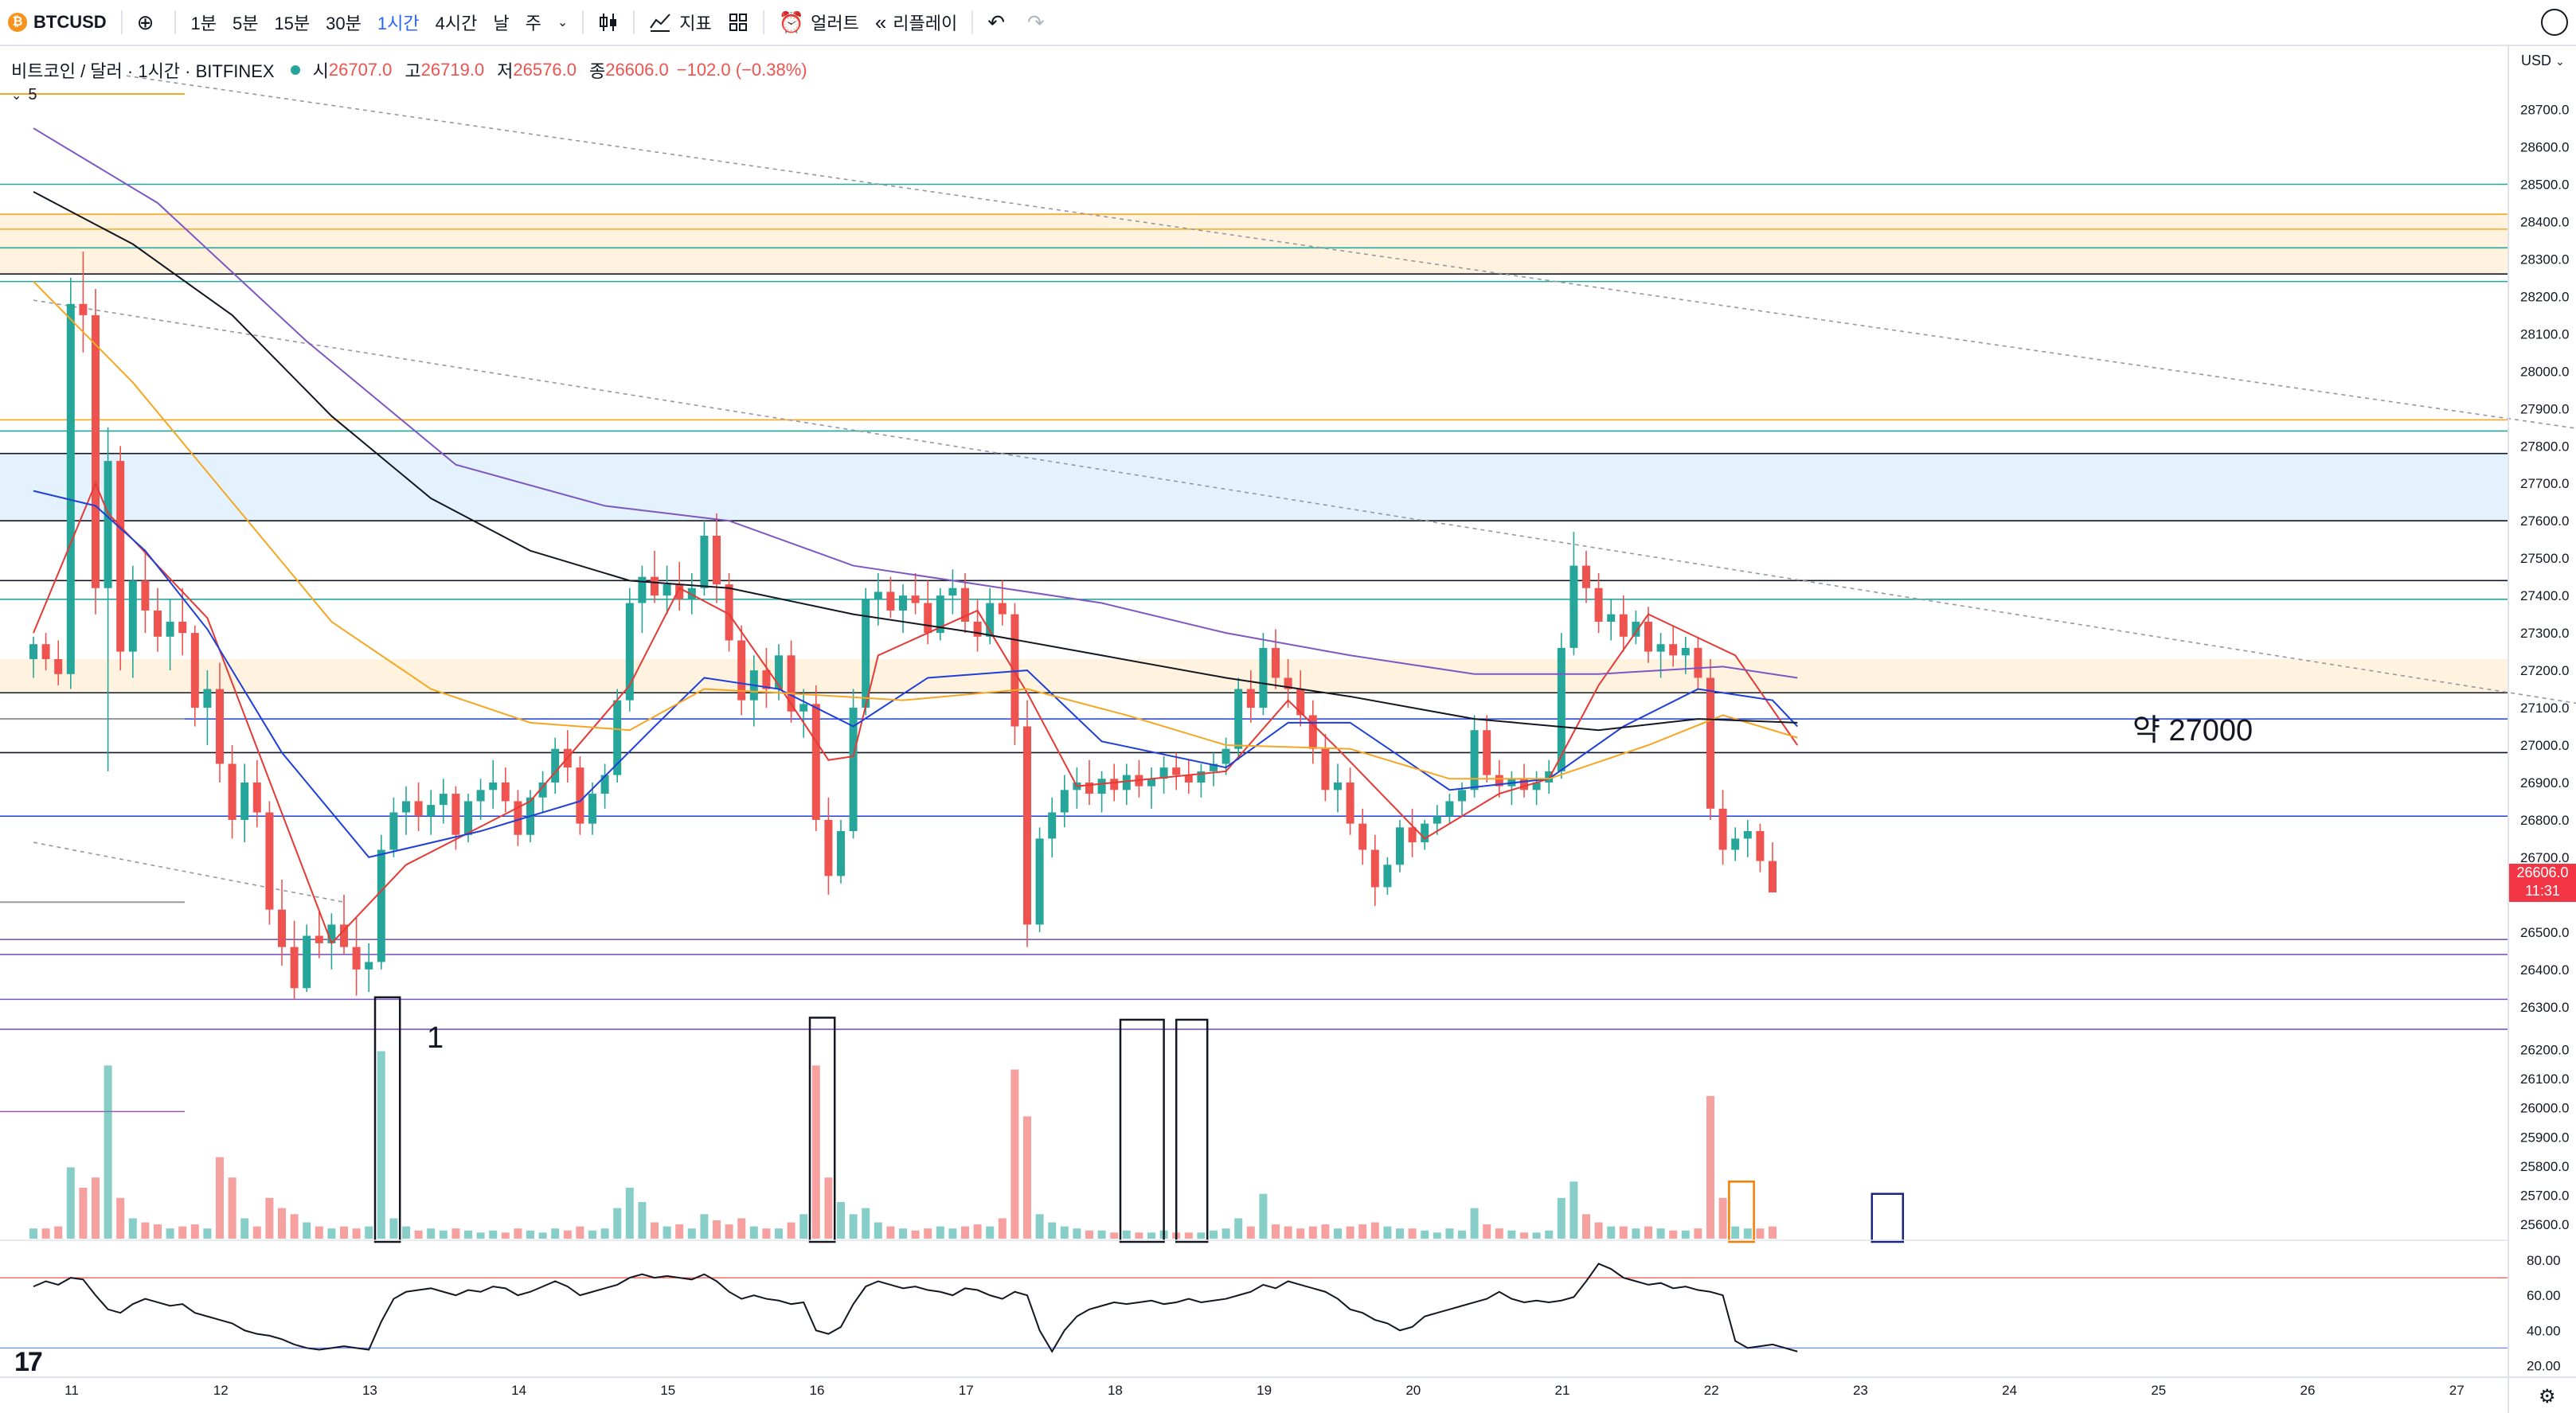 This screenshot has height=1413, width=2576. I want to click on timeframe-15m: 15분, so click(292, 23).